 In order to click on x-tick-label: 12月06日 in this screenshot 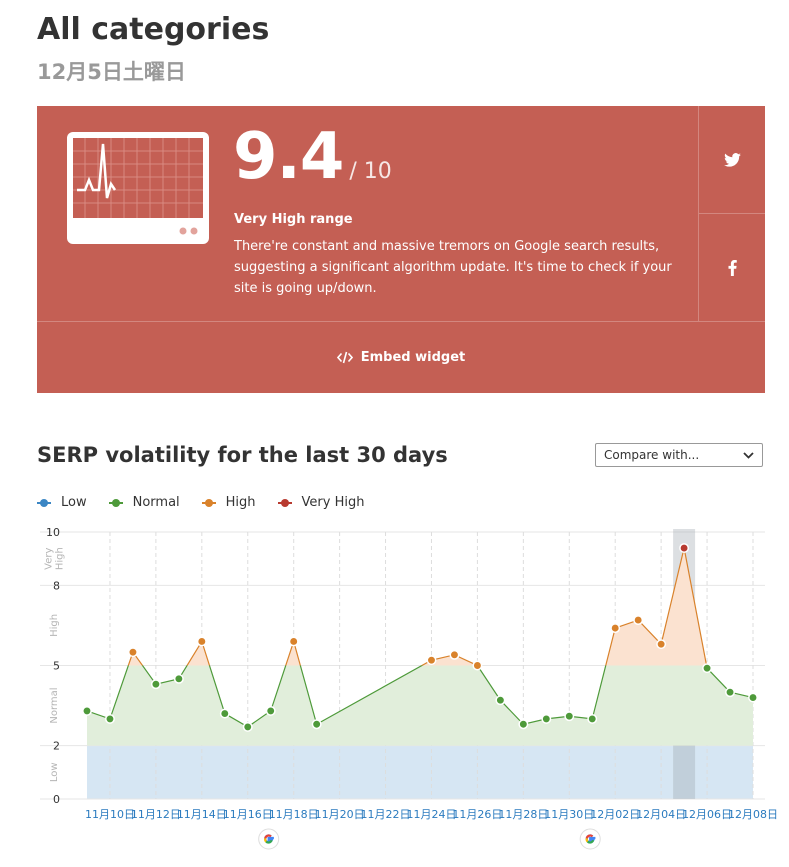, I will do `click(707, 814)`.